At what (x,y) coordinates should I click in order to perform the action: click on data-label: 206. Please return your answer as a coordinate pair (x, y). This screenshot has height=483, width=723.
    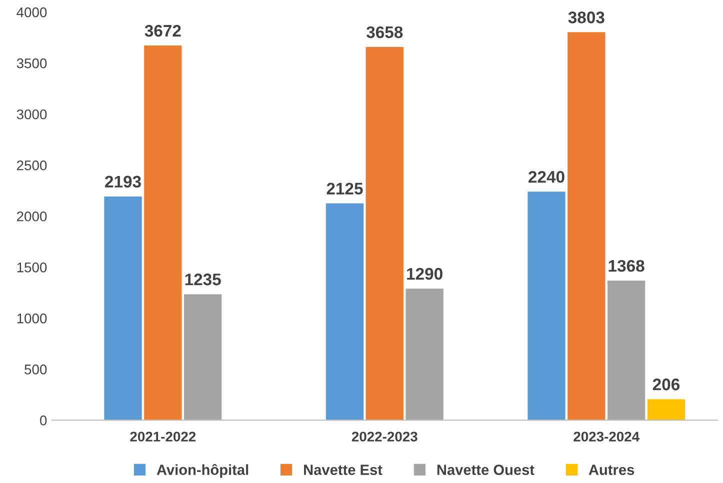
    Looking at the image, I should click on (666, 384).